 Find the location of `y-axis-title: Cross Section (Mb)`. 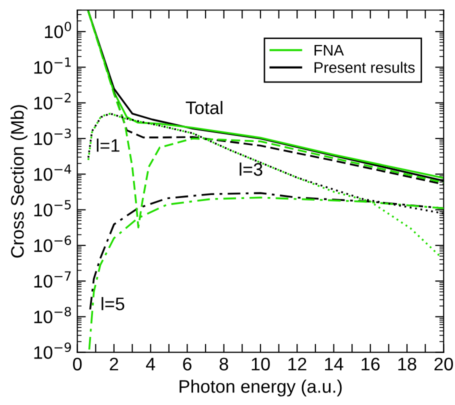

y-axis-title: Cross Section (Mb) is located at coordinates (19, 181).